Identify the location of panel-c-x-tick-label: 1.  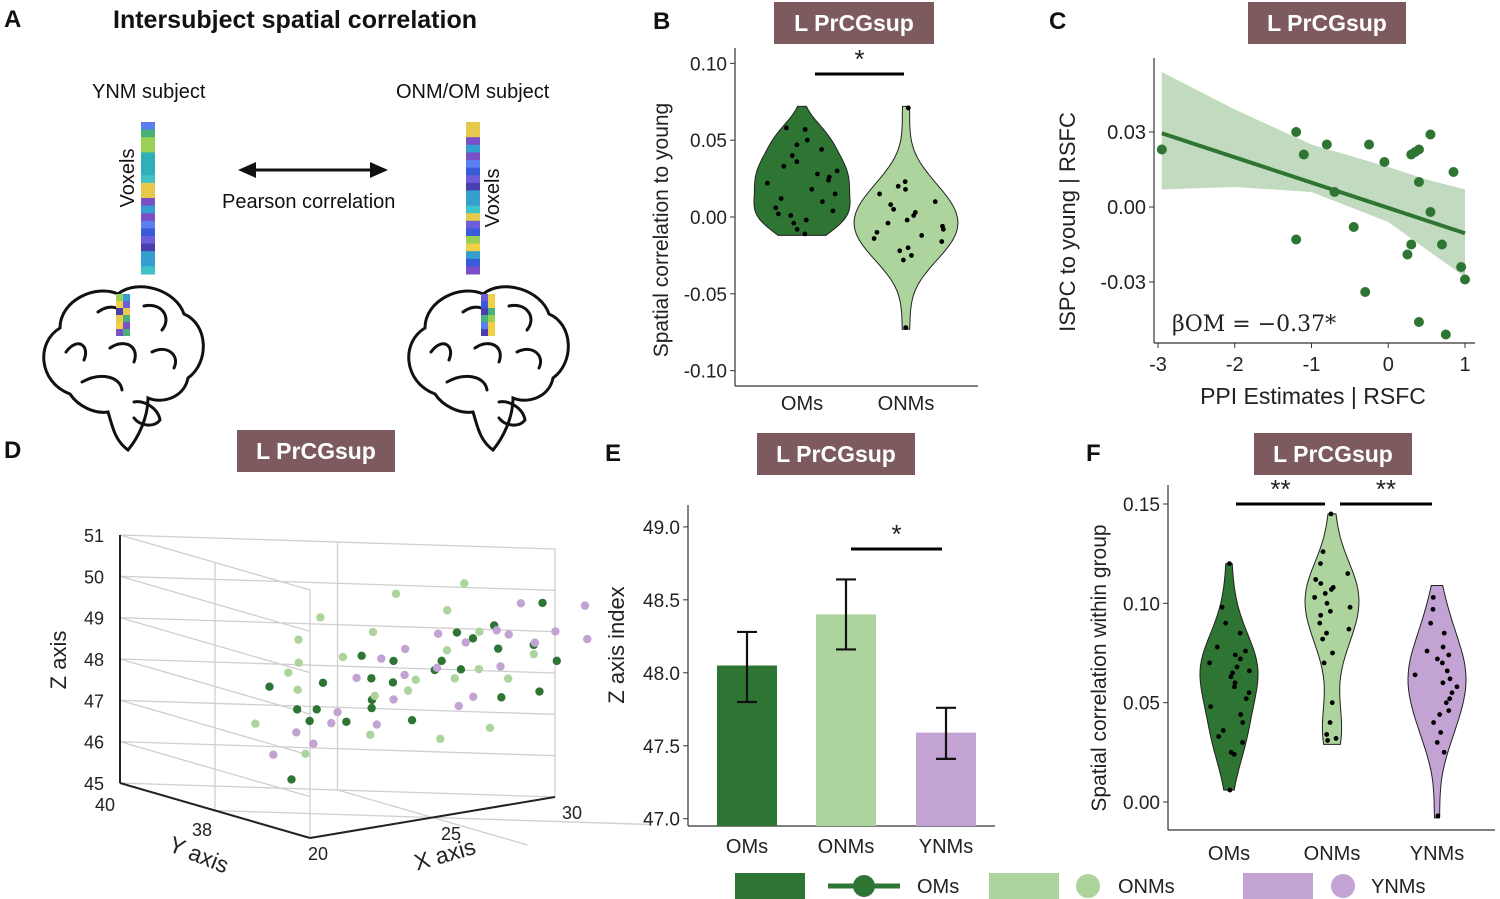
(1464, 365).